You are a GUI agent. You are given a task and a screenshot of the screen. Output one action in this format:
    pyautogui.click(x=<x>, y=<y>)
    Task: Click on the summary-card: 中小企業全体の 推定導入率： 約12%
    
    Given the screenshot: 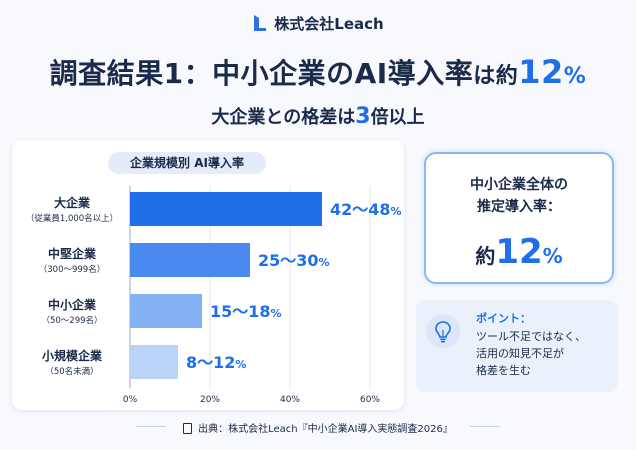 What is the action you would take?
    pyautogui.click(x=519, y=218)
    